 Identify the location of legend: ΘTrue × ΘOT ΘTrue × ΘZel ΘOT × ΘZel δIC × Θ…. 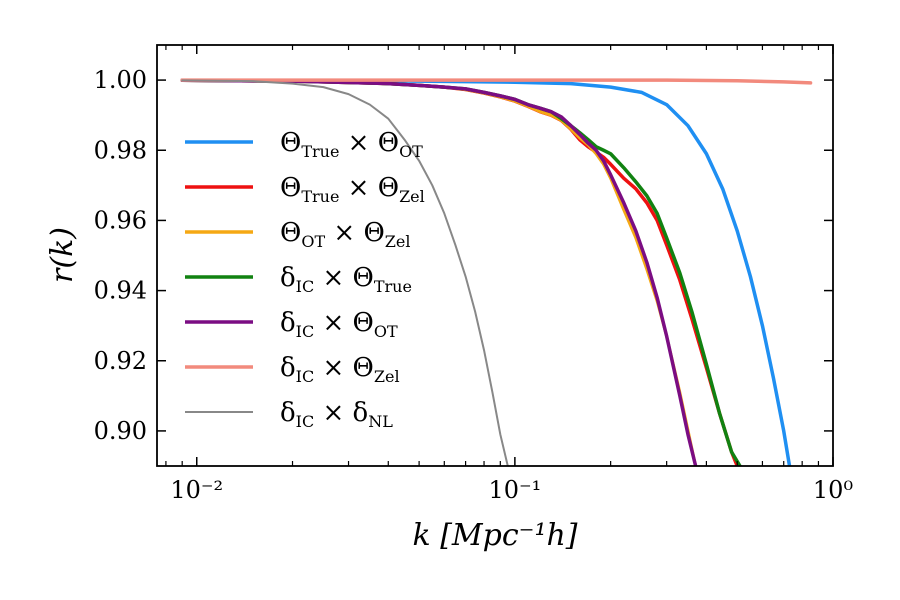
(305, 279).